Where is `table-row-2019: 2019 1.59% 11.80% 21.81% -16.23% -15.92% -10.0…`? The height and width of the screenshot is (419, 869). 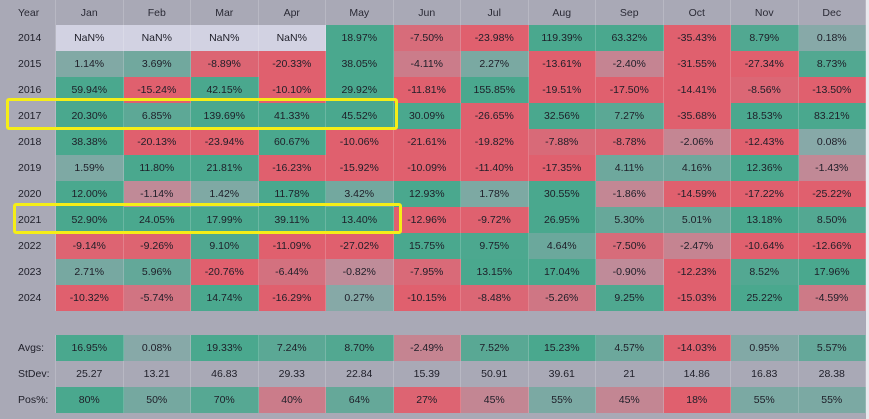
table-row-2019: 2019 1.59% 11.80% 21.81% -16.23% -15.92% -10.0… is located at coordinates (433, 168).